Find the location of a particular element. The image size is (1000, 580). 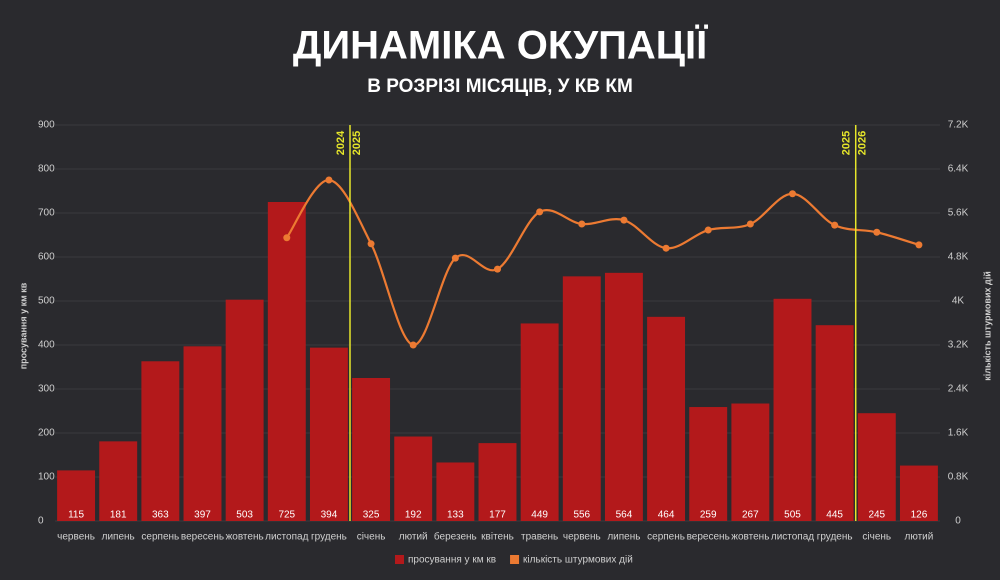

legend-label: просування у км кв is located at coordinates (452, 560).